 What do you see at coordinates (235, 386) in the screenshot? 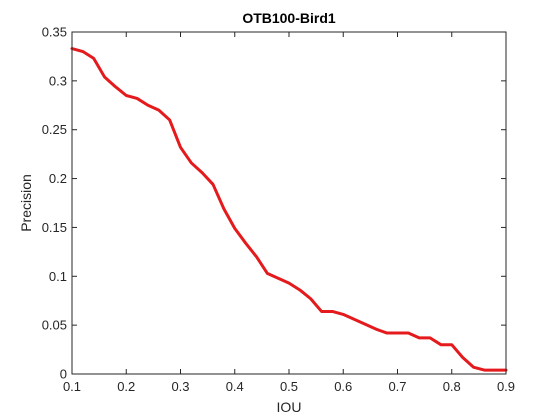
I see `x-tick-label: 0.4` at bounding box center [235, 386].